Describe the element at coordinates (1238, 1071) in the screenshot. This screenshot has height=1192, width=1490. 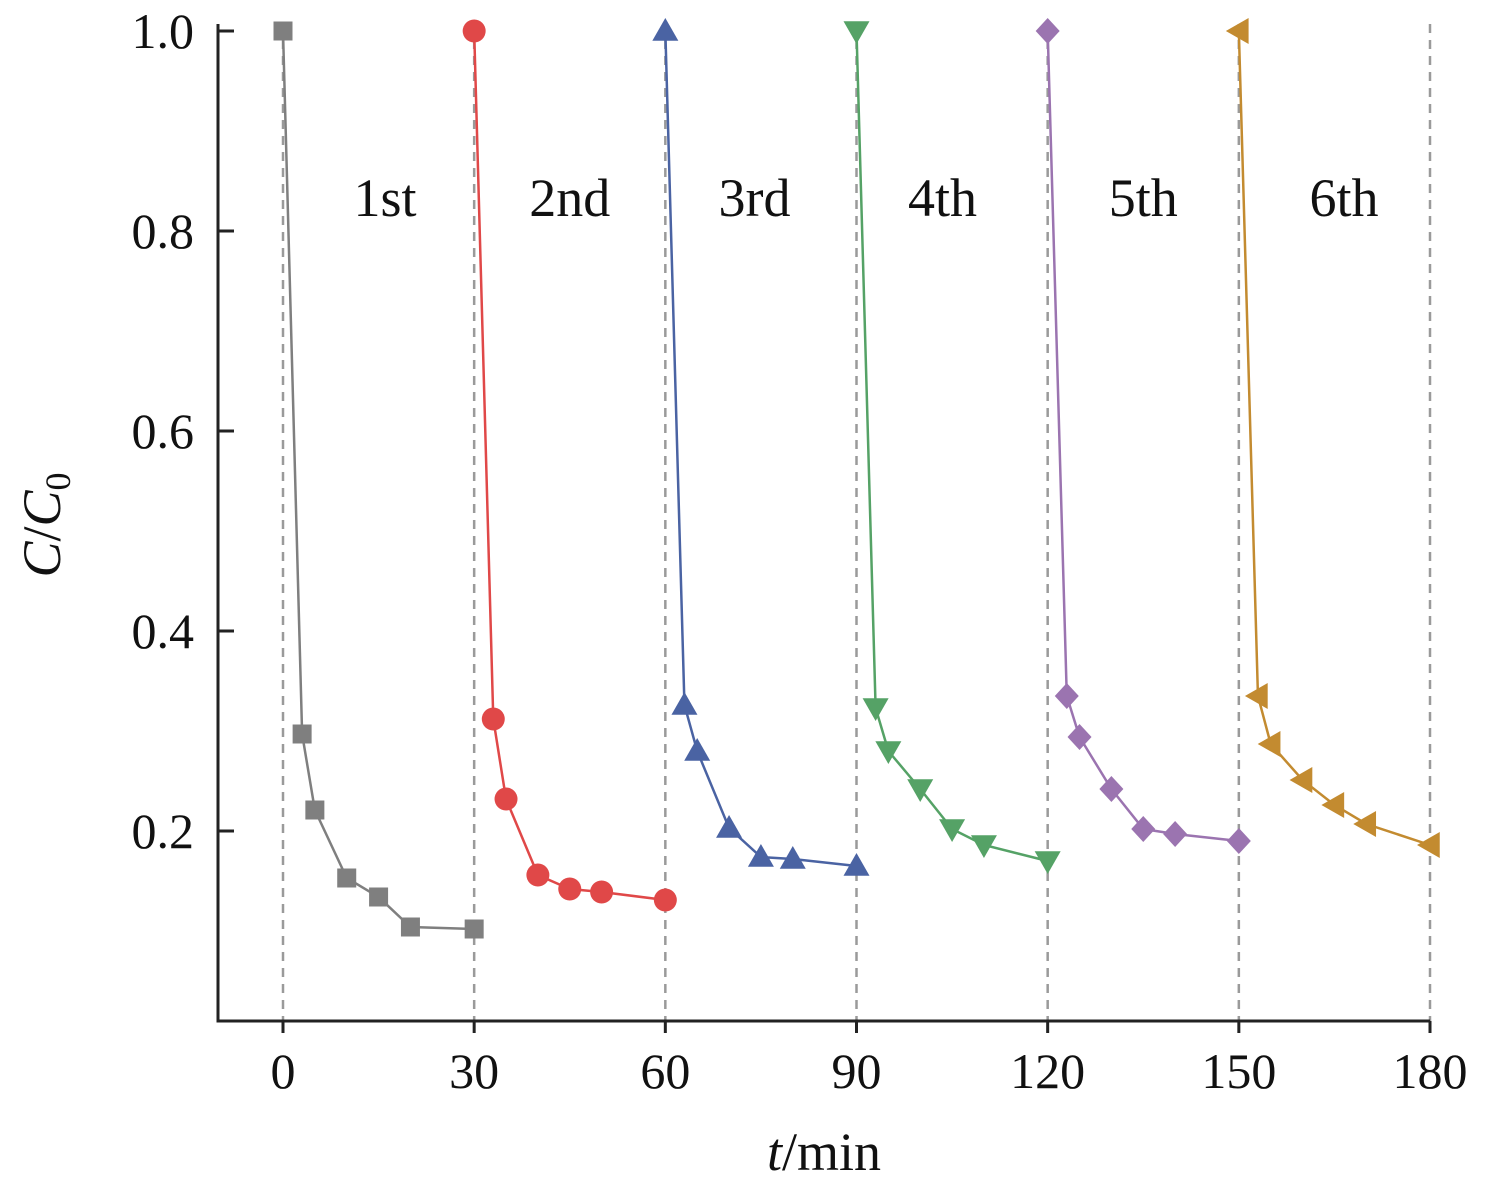
I see `x-tick-label: 150` at that location.